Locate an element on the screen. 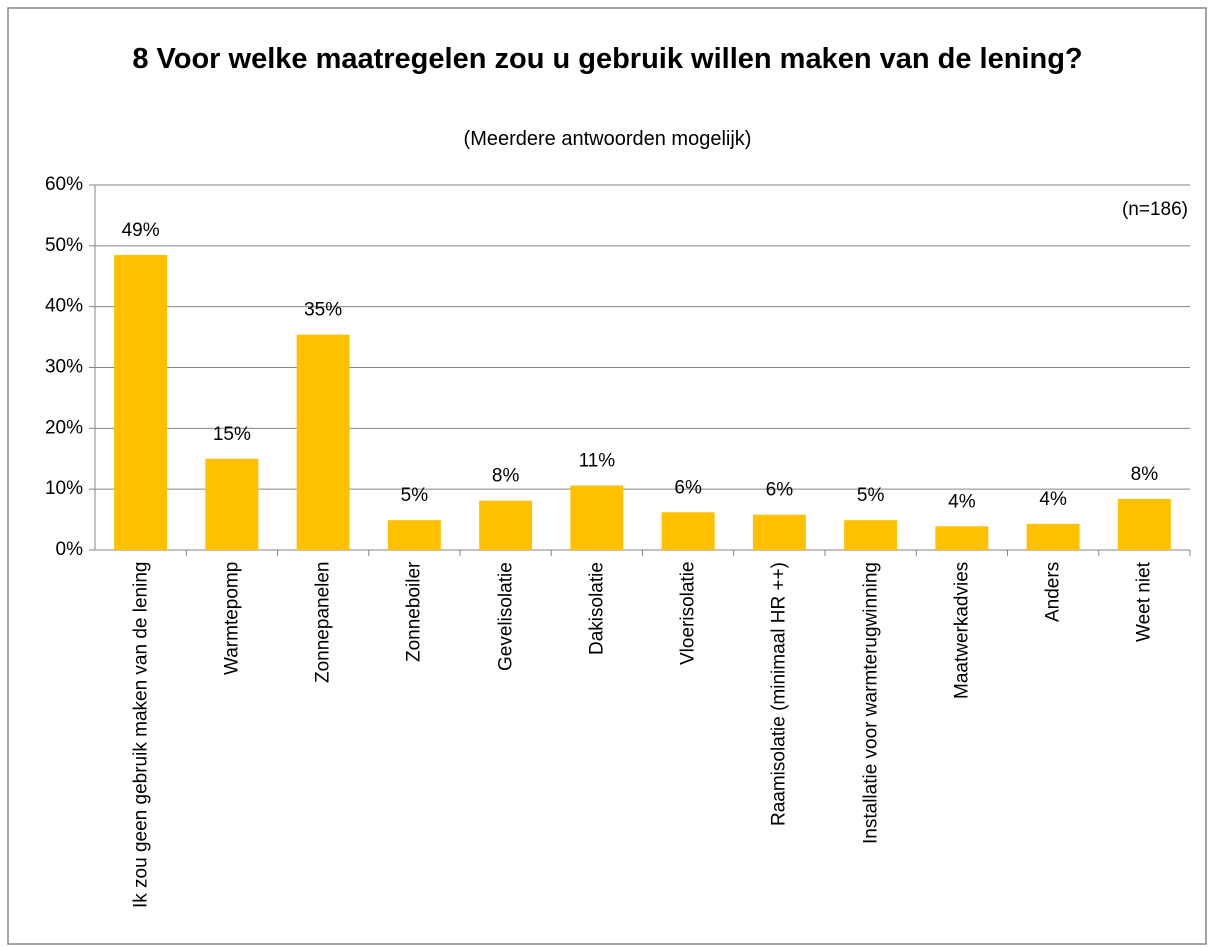 The height and width of the screenshot is (947, 1215). x-tick-label: Zonneboiler is located at coordinates (414, 612).